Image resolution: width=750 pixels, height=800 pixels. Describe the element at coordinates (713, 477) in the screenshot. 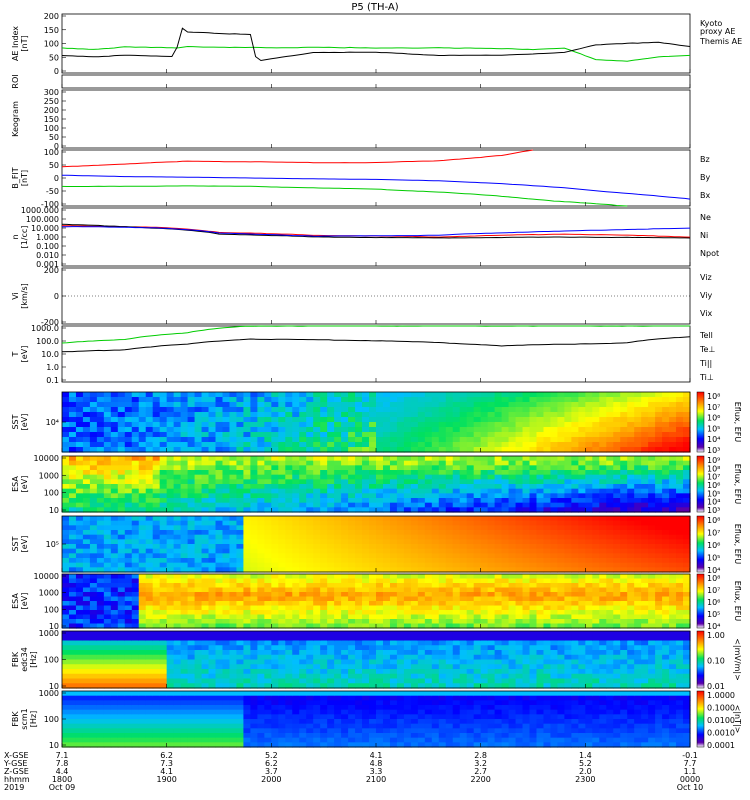

I see `colorbar-tick-label: 10⁷` at that location.